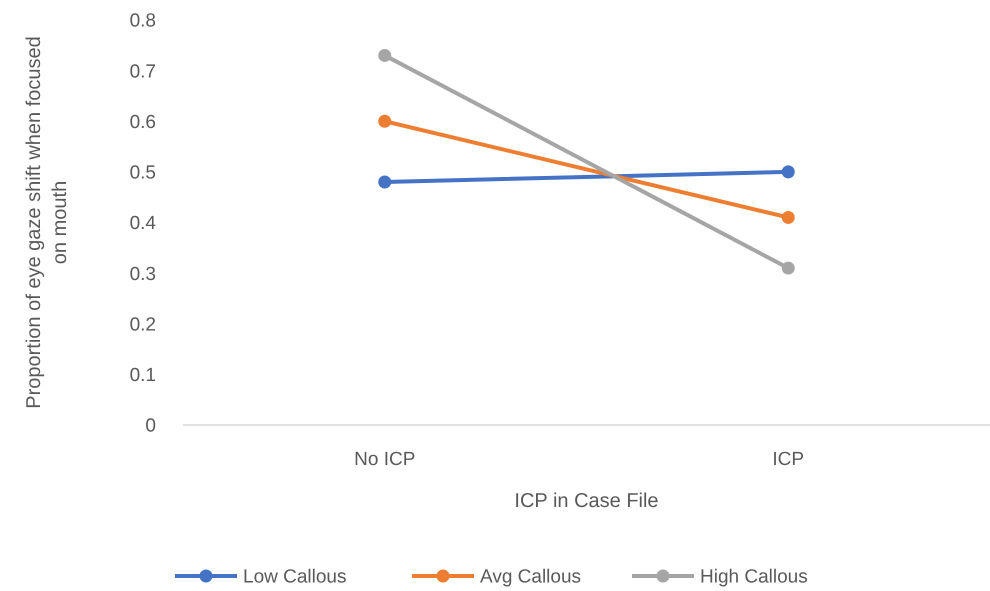  I want to click on y-tick-label: 0.1, so click(143, 375).